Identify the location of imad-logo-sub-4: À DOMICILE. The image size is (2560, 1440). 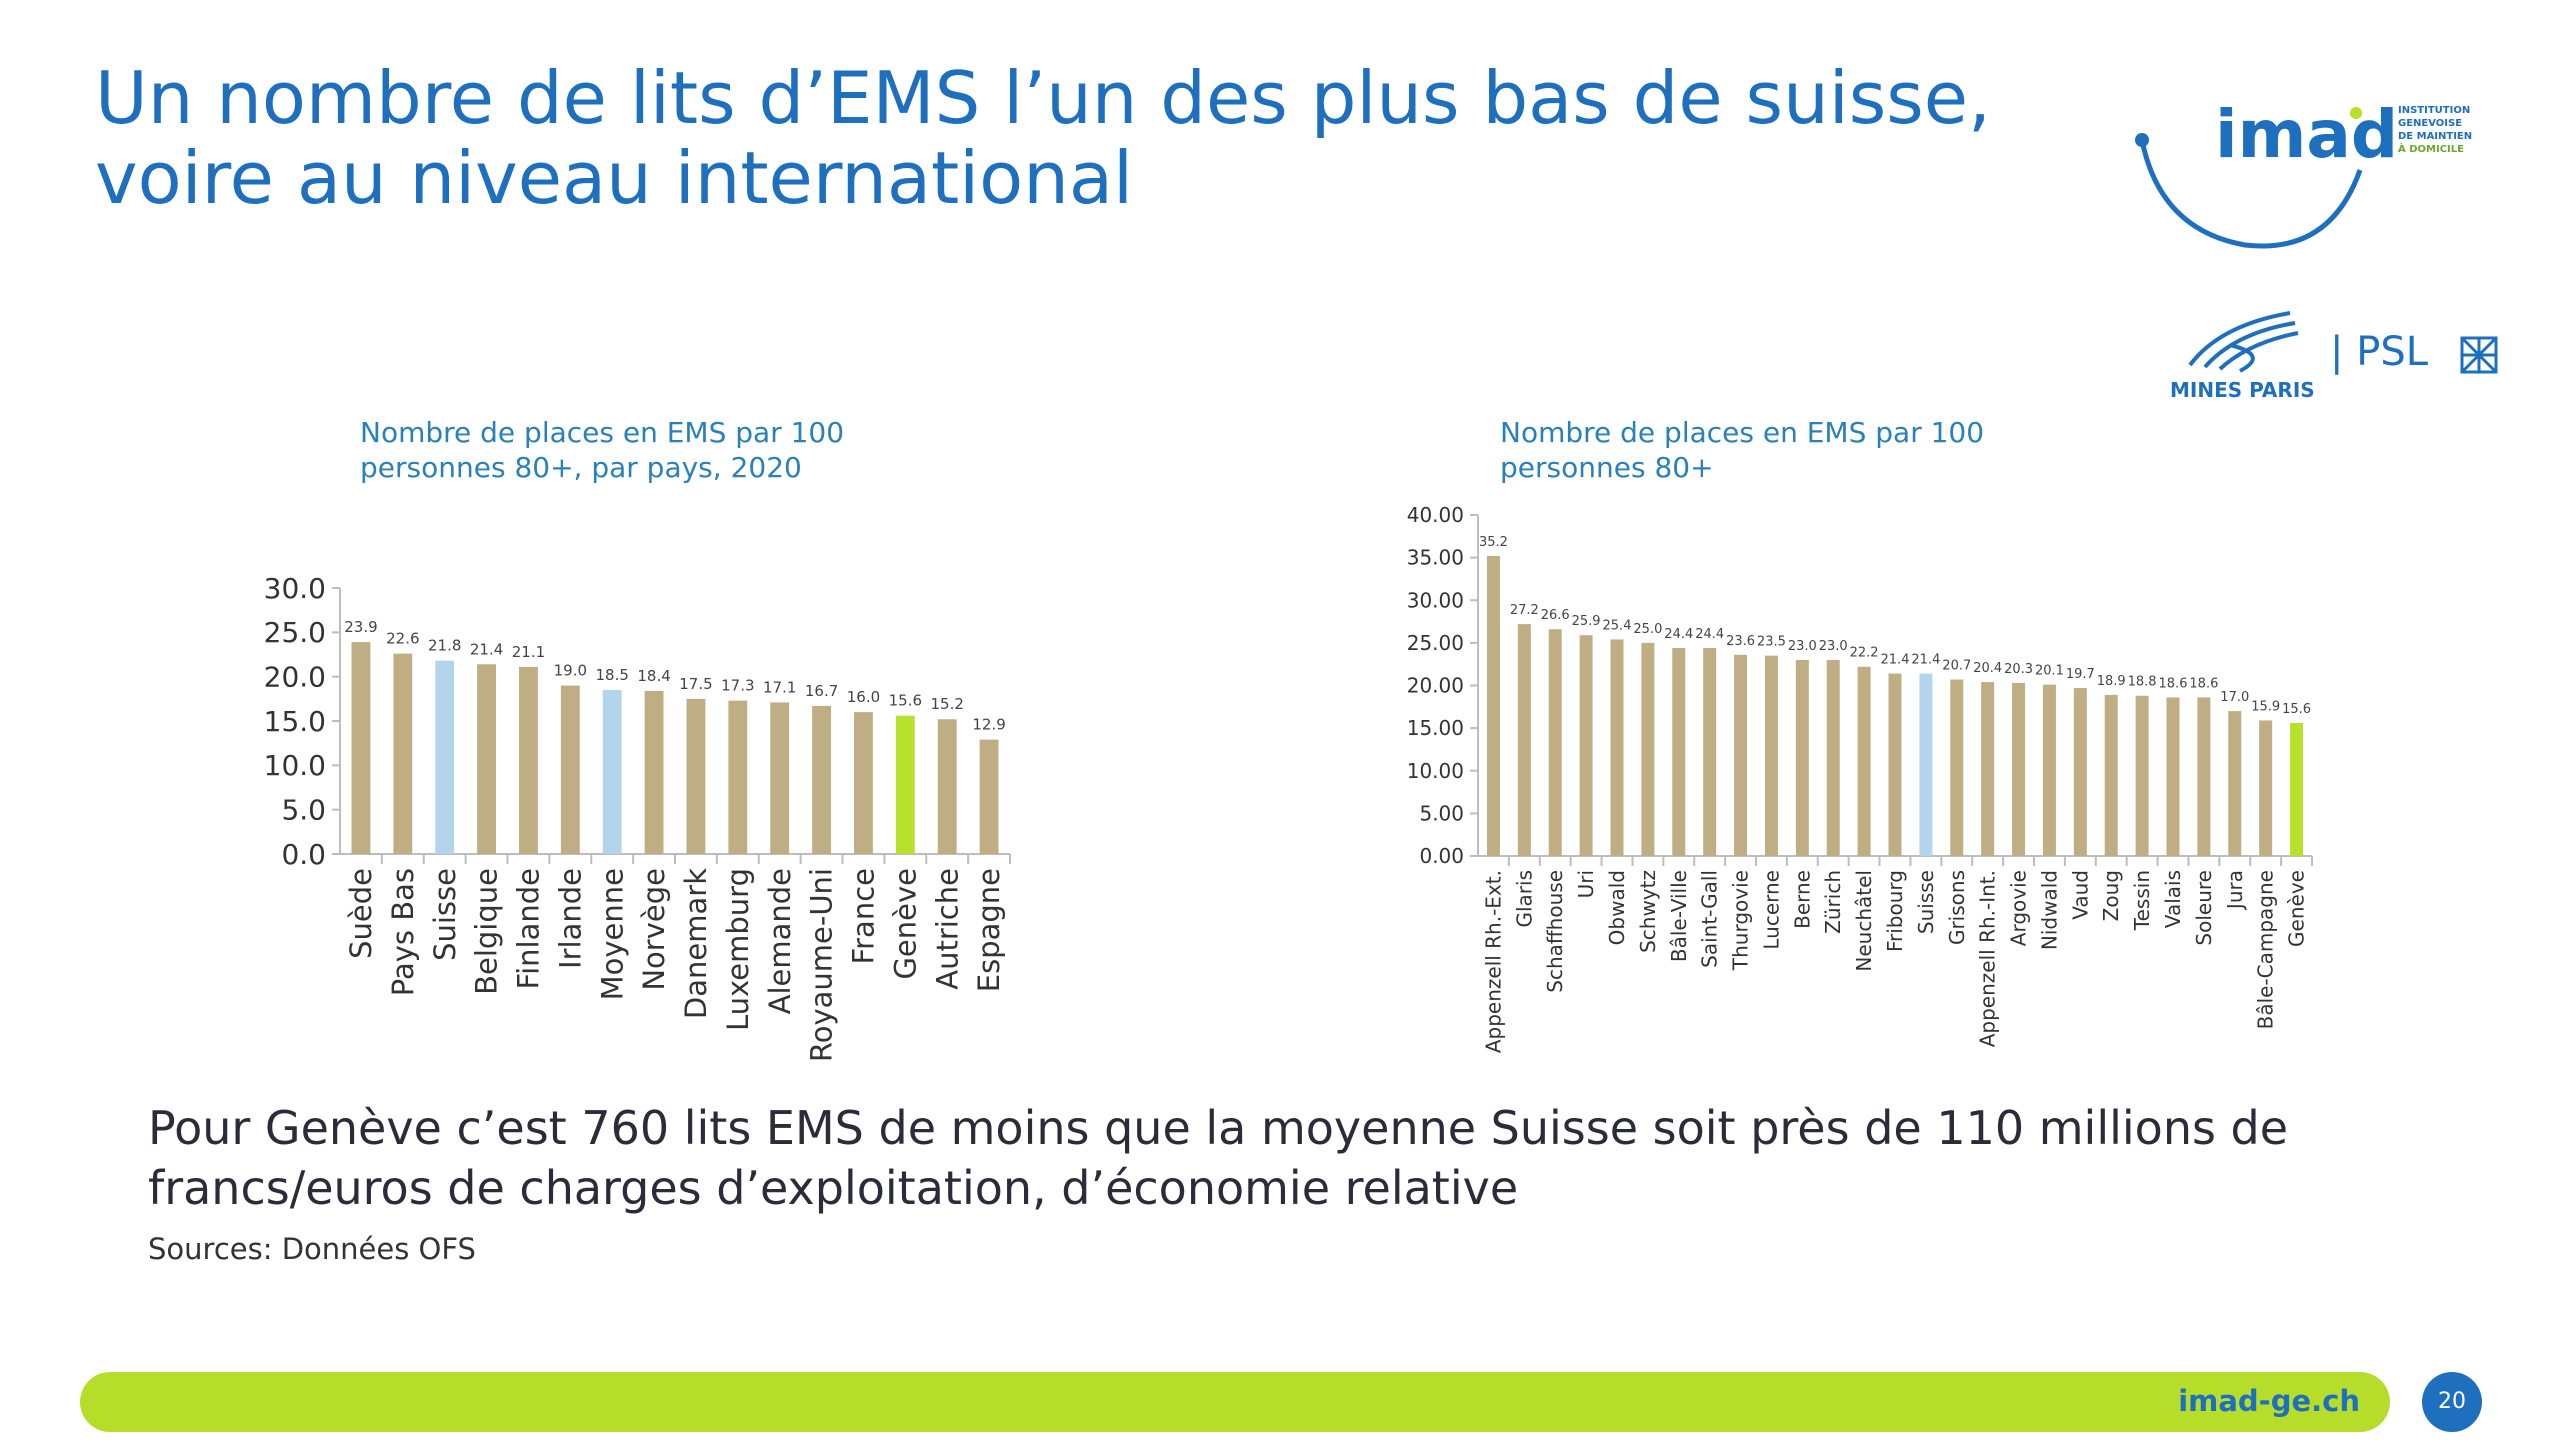
(2431, 148).